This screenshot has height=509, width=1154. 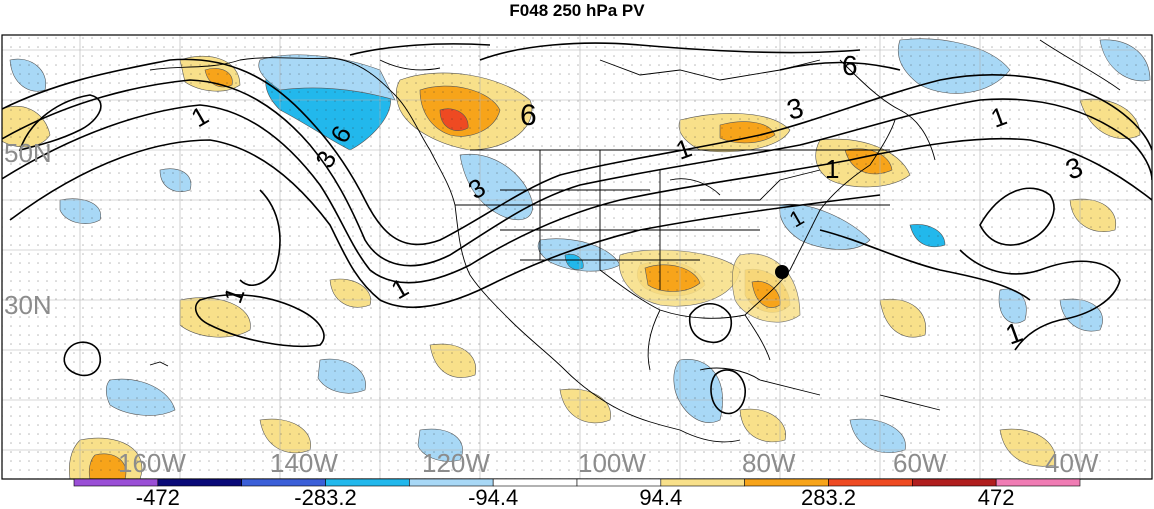 I want to click on station-marker, so click(x=782, y=272).